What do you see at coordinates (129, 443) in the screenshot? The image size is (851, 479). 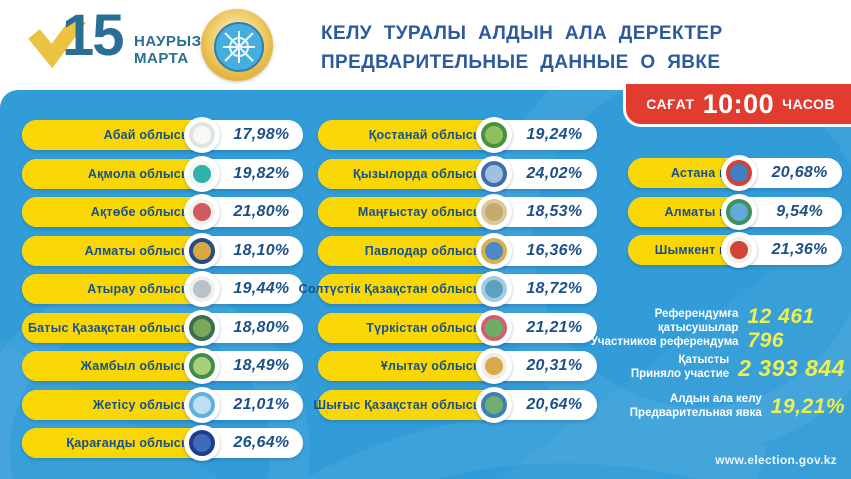 I see `region-name: Қарағанды облысы` at bounding box center [129, 443].